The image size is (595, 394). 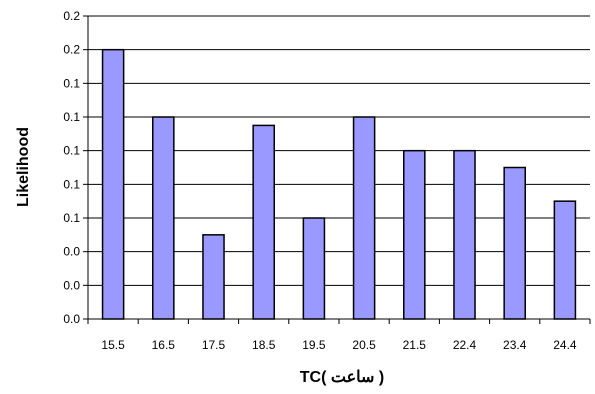 What do you see at coordinates (565, 345) in the screenshot?
I see `x-tick-label: 24.4` at bounding box center [565, 345].